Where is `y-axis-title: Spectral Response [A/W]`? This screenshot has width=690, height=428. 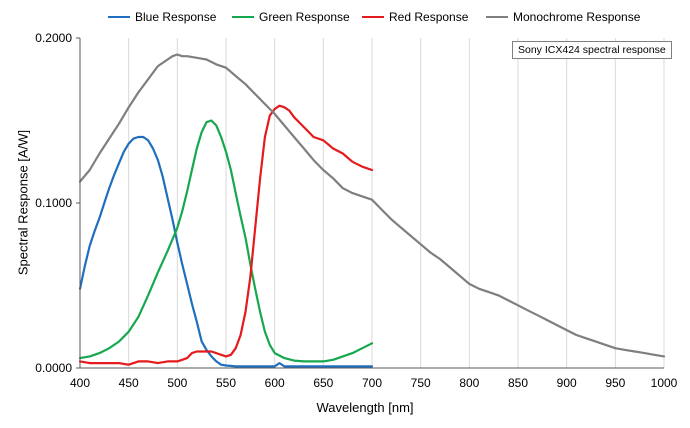
y-axis-title: Spectral Response [A/W] is located at coordinates (23, 202).